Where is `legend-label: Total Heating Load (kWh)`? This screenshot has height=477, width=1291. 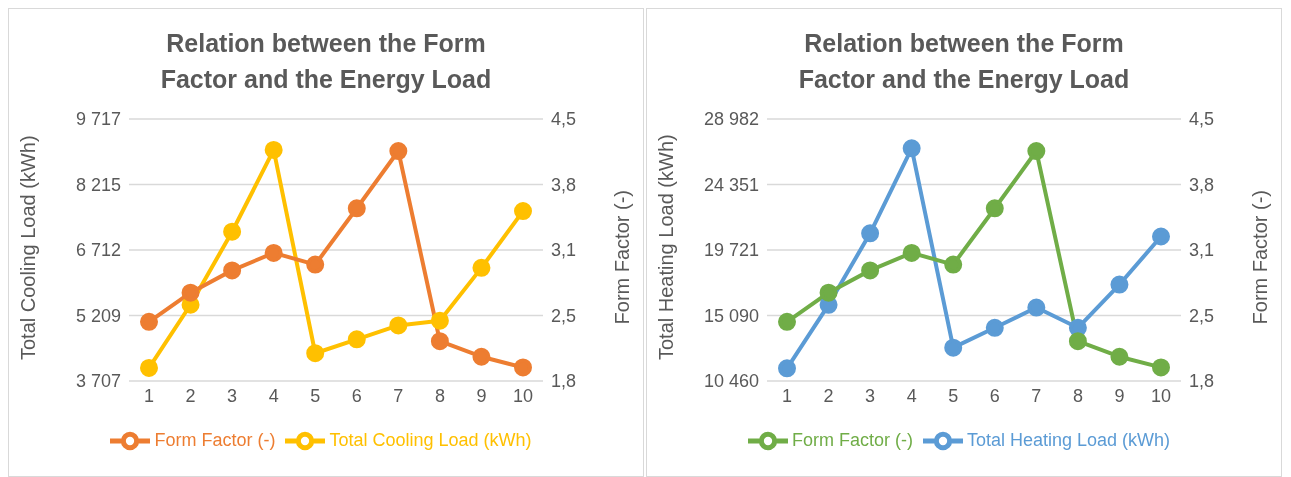 legend-label: Total Heating Load (kWh) is located at coordinates (1068, 439).